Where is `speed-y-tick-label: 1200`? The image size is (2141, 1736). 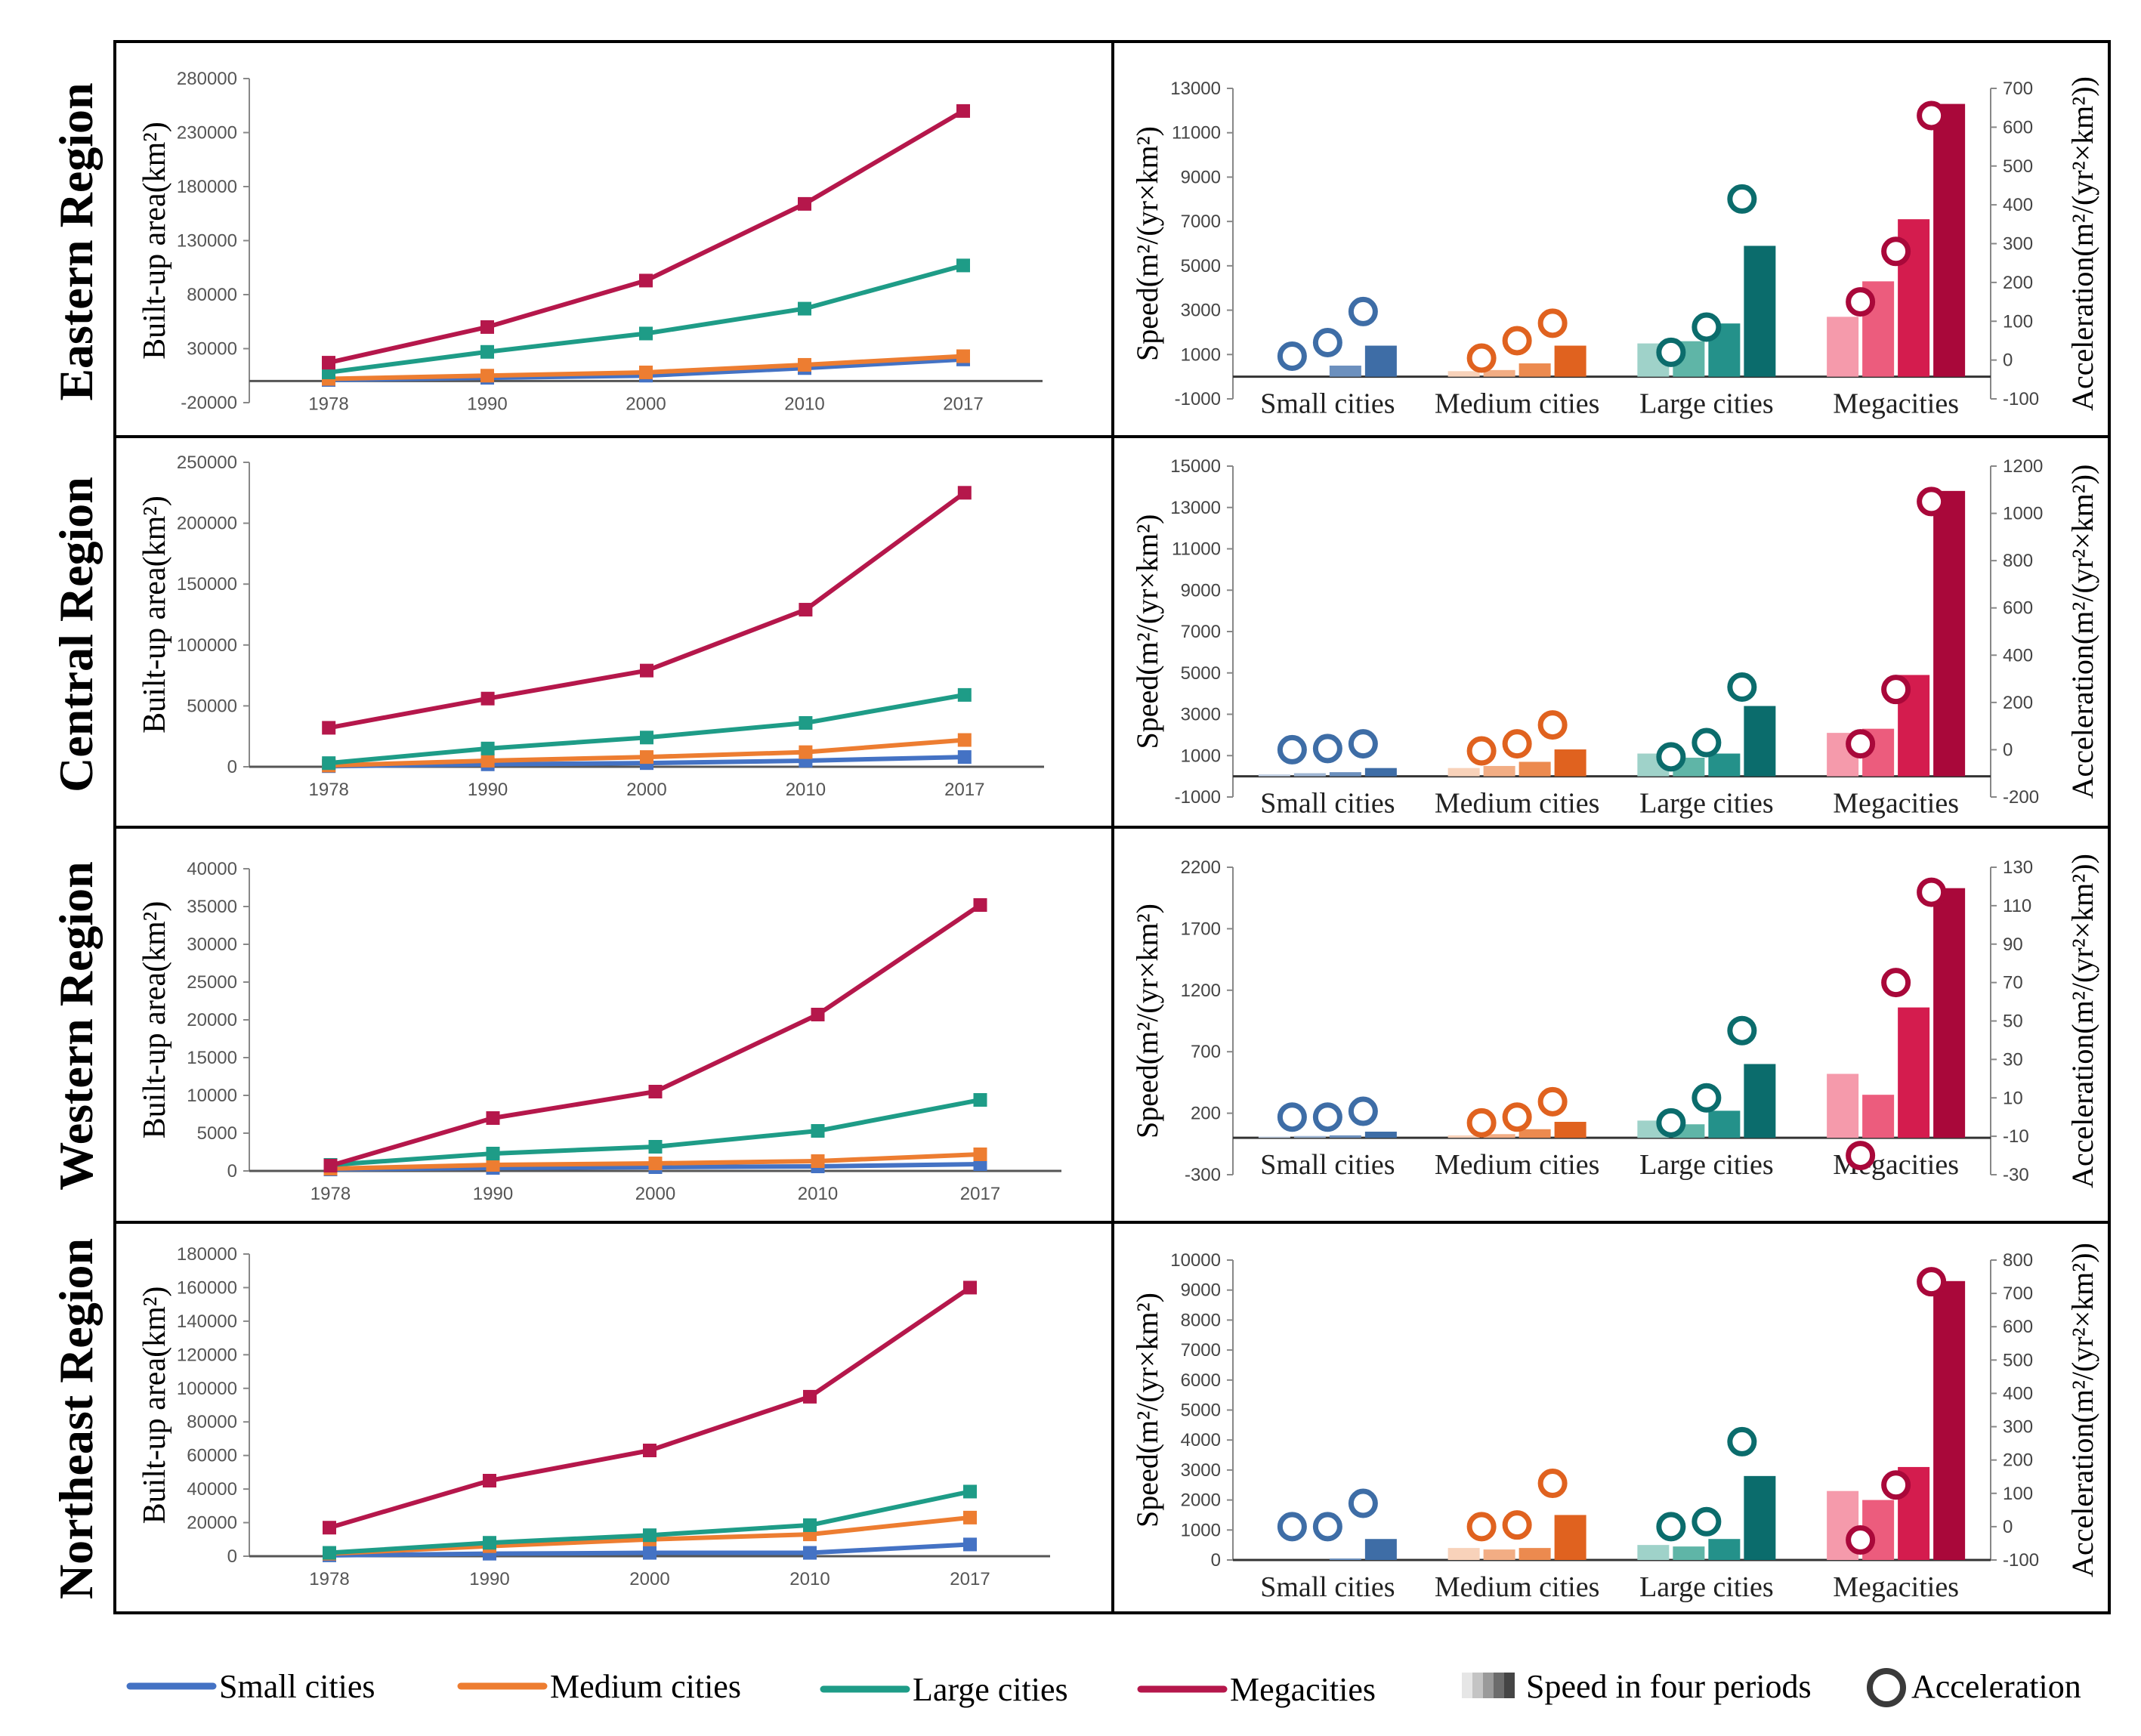 speed-y-tick-label: 1200 is located at coordinates (1201, 991).